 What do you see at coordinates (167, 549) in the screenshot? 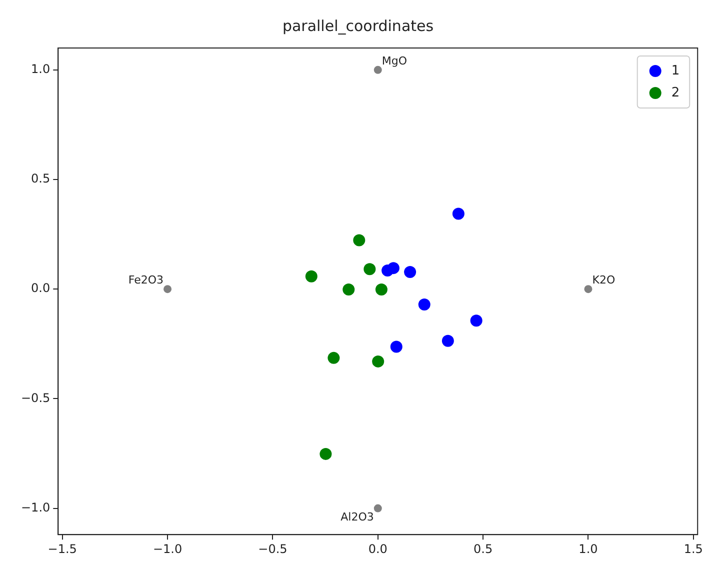
I see `x-tick-label: −1.0` at bounding box center [167, 549].